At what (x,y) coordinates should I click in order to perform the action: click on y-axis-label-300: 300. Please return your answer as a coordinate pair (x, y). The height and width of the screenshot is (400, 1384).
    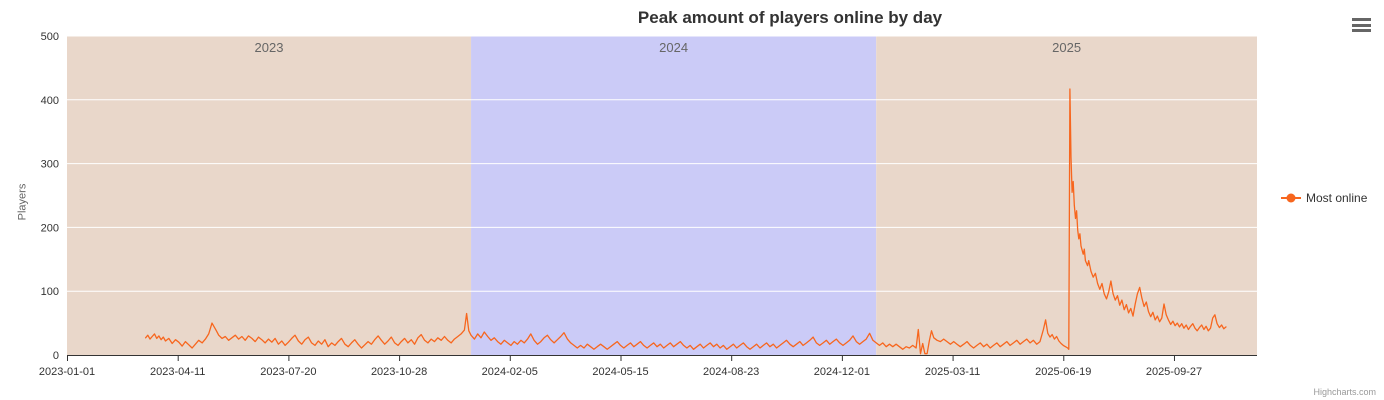
    Looking at the image, I should click on (50, 165).